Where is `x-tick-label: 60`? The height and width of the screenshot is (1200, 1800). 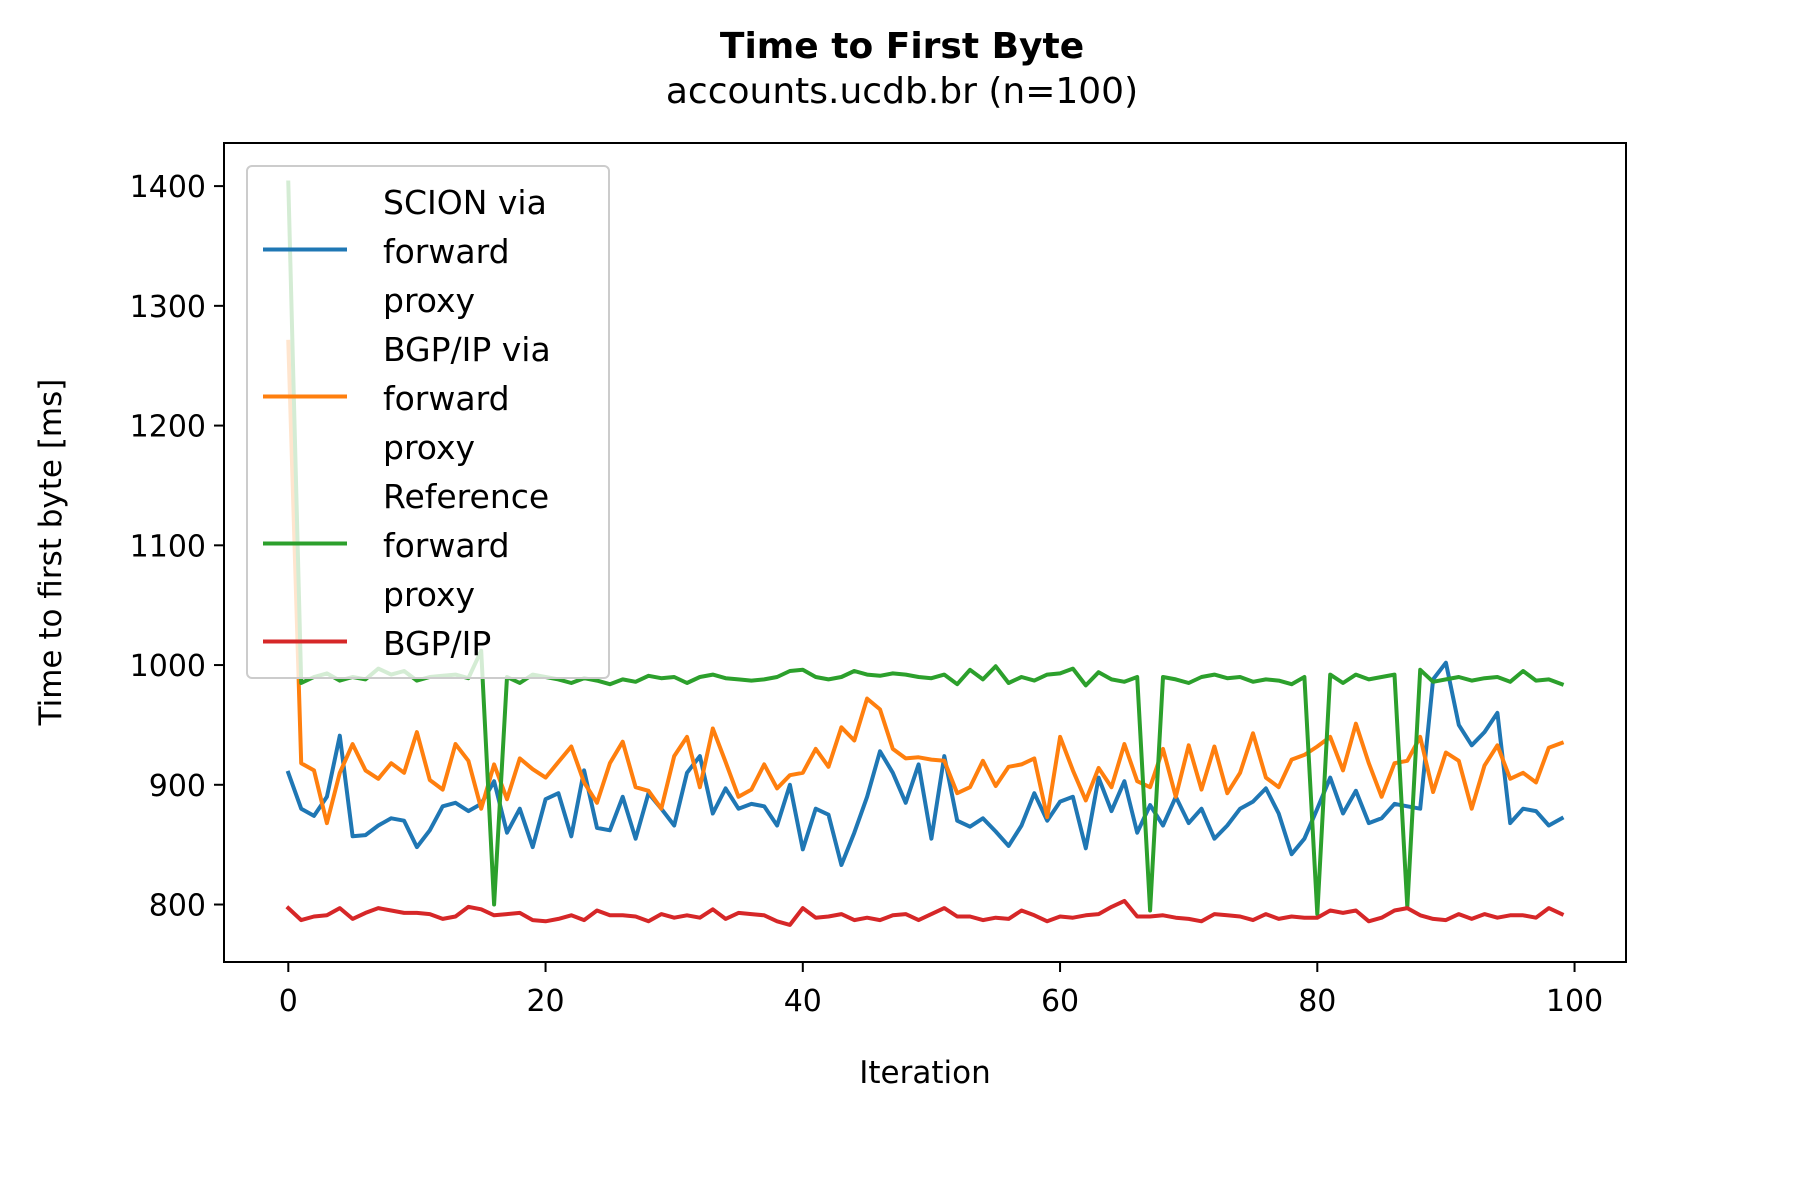 x-tick-label: 60 is located at coordinates (1060, 1001).